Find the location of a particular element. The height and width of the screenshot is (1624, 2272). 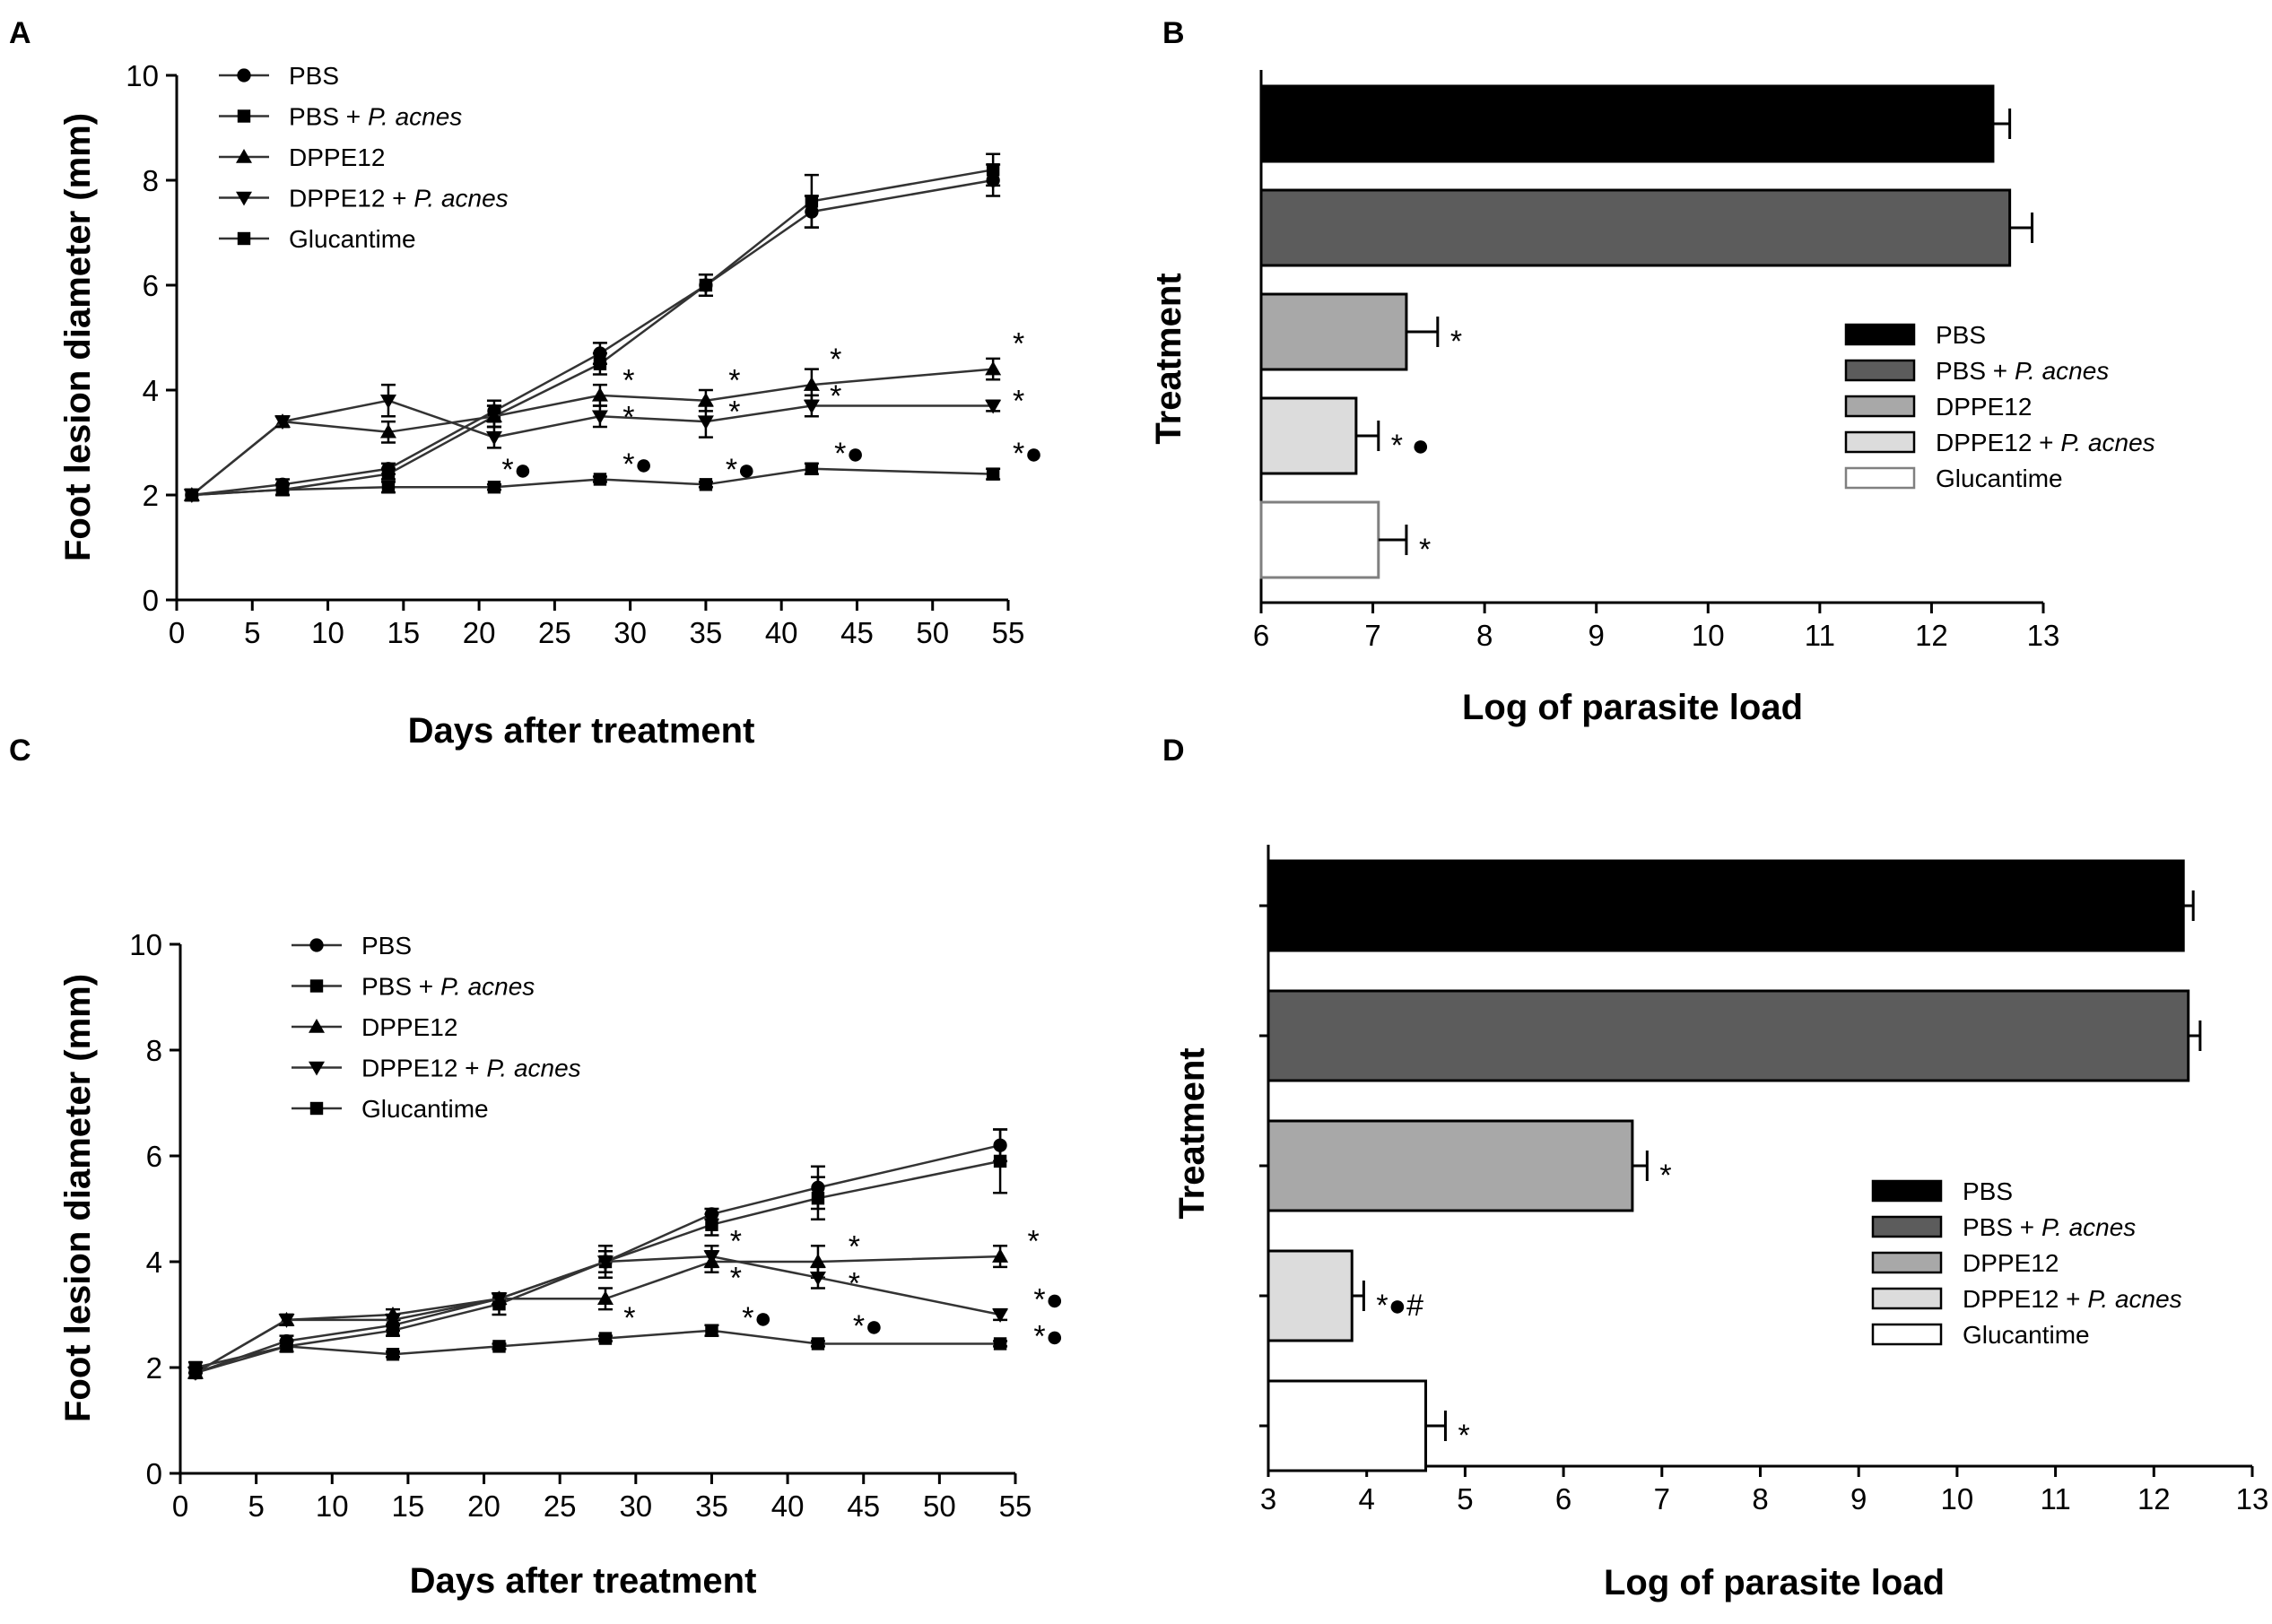

legend-label: DPPE12 is located at coordinates (2011, 1263).